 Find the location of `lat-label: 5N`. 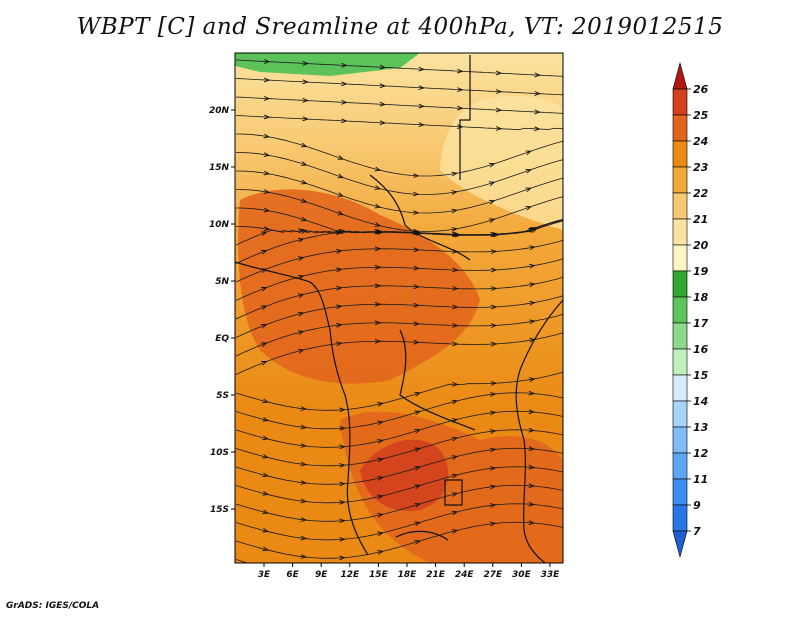

lat-label: 5N is located at coordinates (222, 282).